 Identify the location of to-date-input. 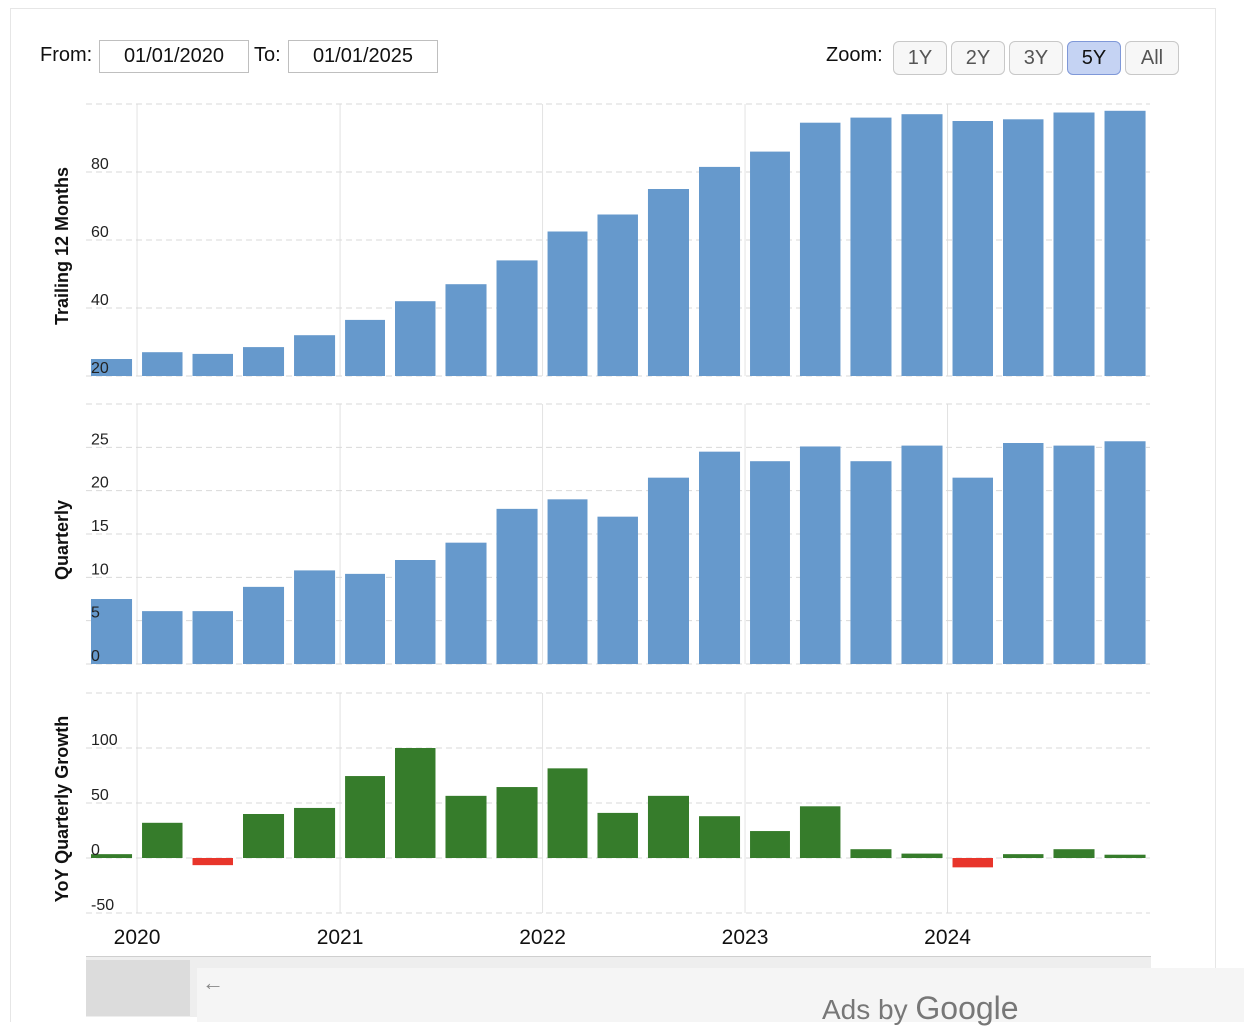
(363, 56).